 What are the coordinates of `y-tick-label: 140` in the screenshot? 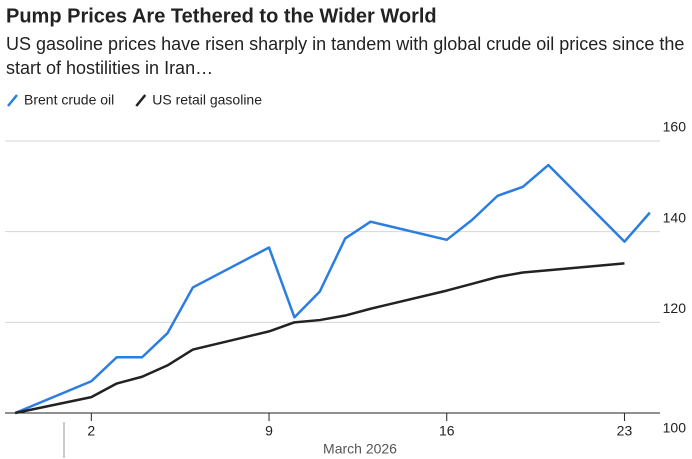 It's located at (675, 217).